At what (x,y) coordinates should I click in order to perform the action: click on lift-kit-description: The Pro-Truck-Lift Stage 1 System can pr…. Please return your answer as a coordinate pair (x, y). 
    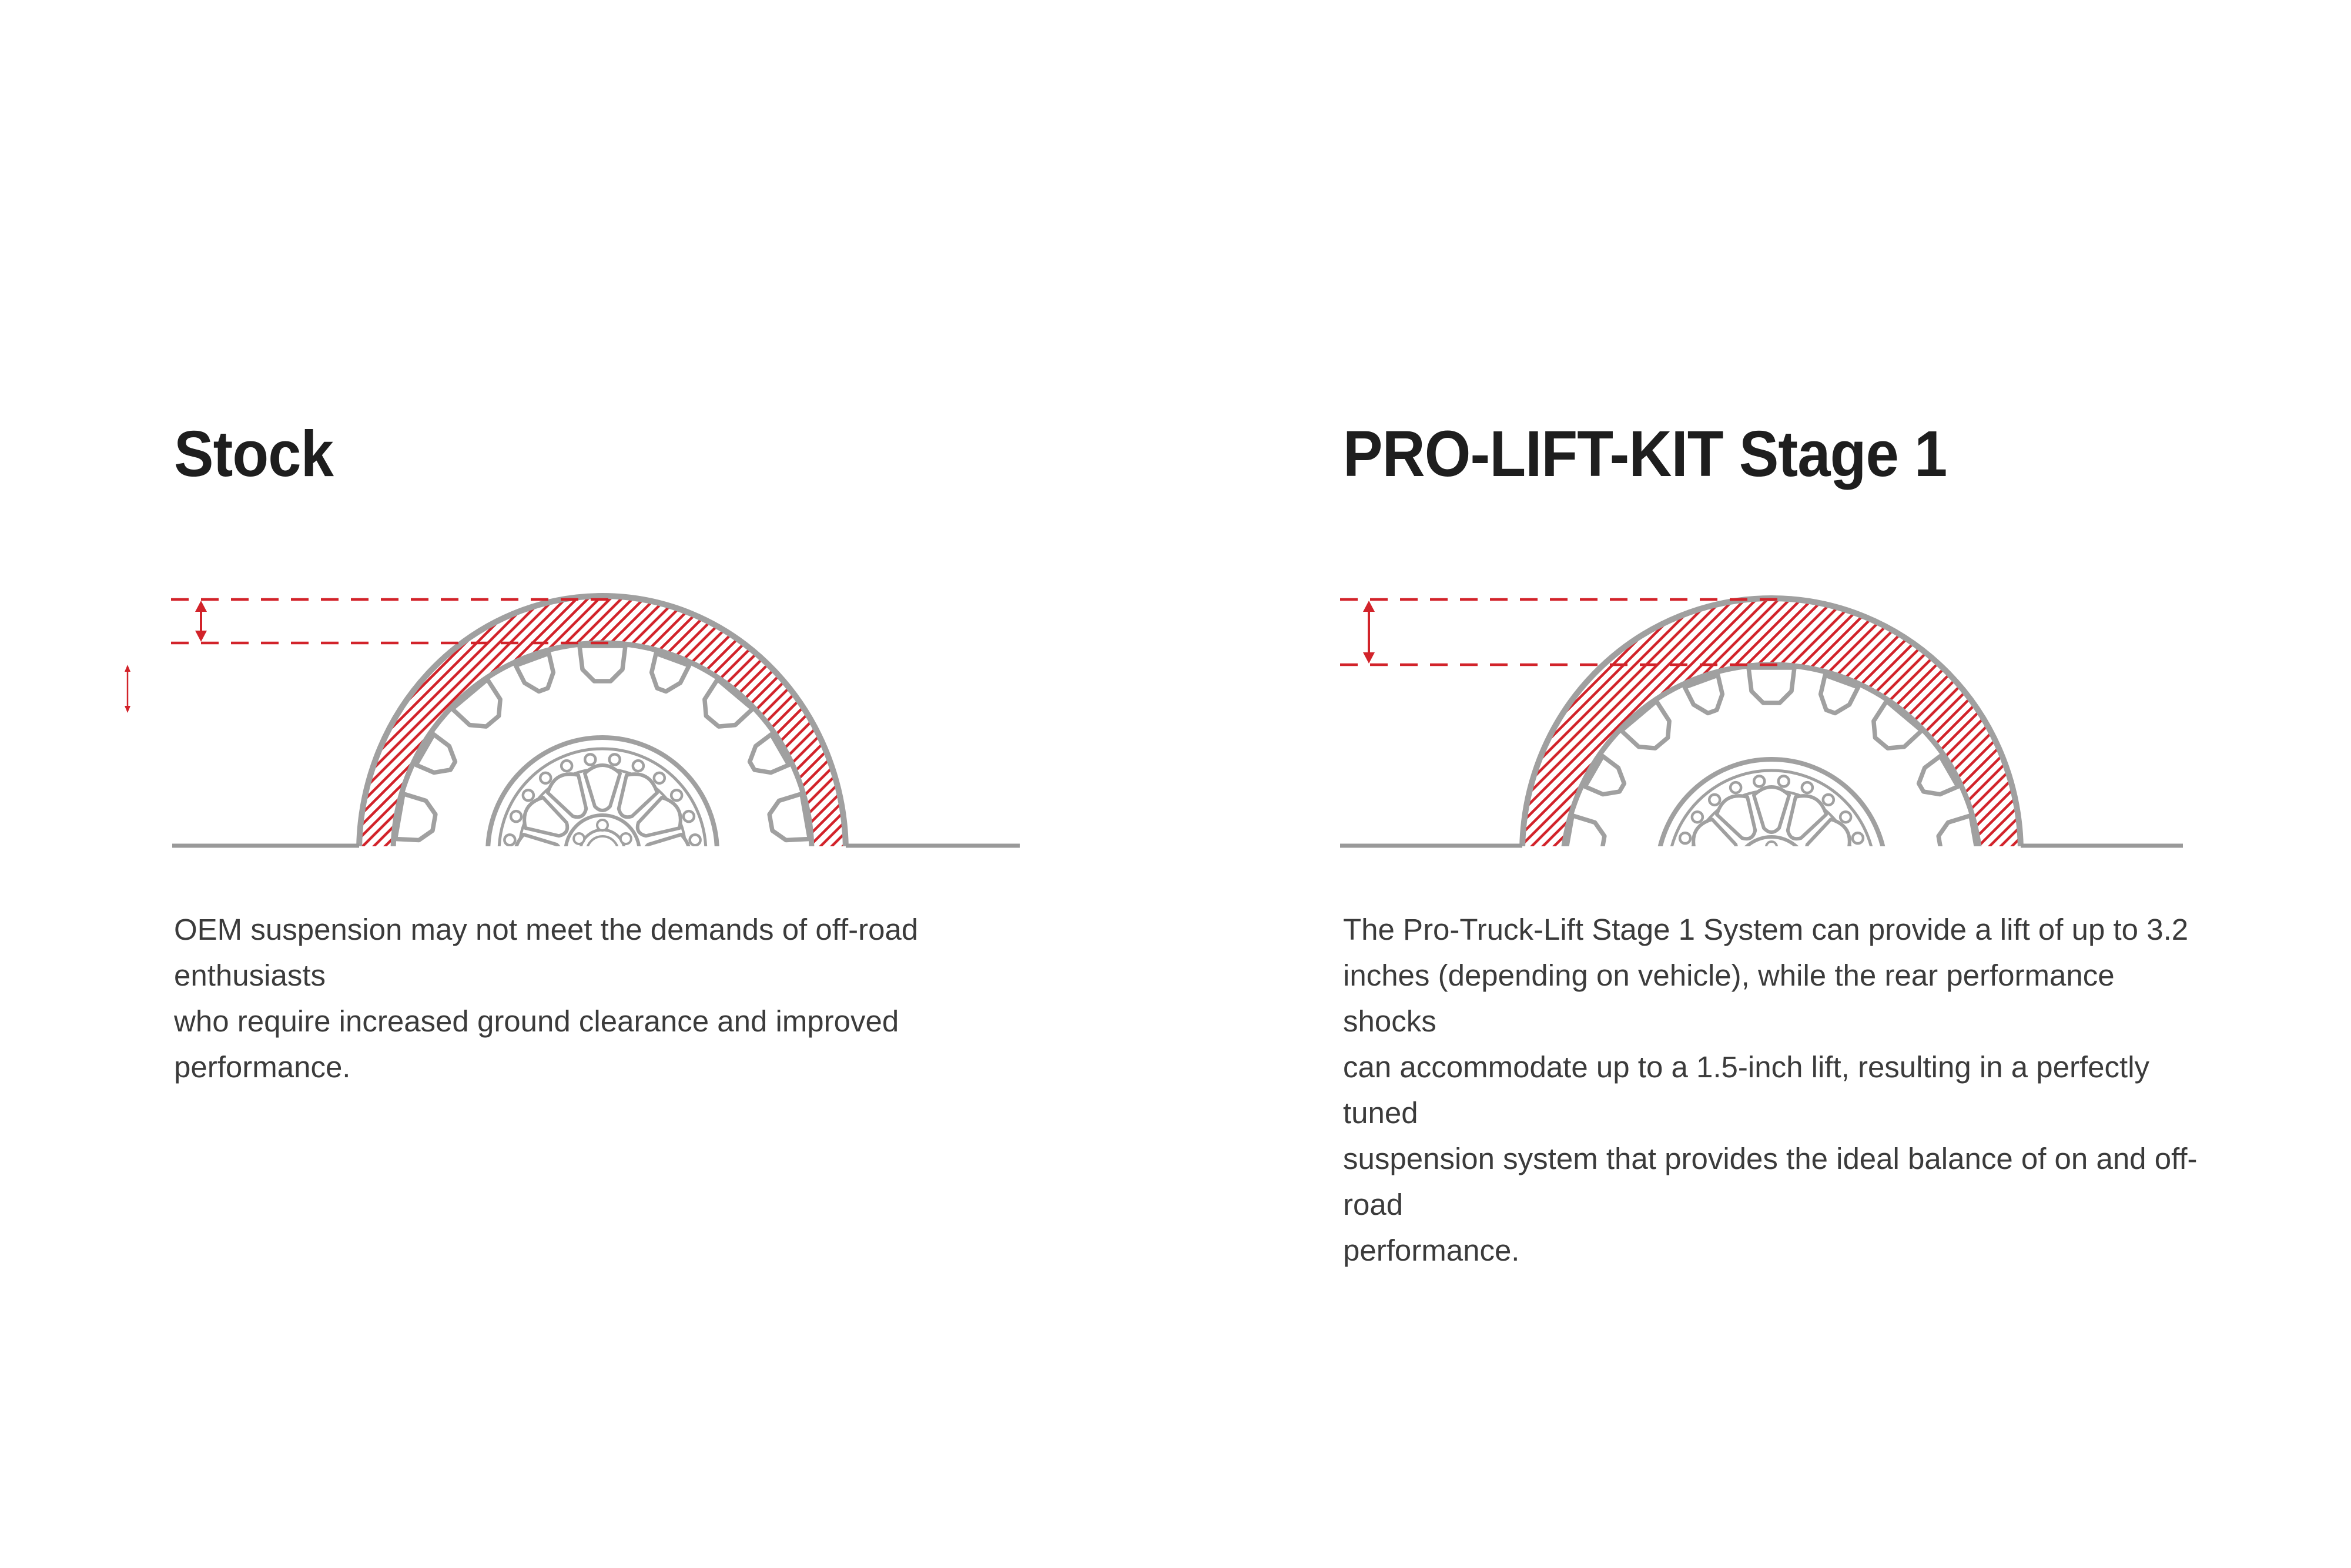
    Looking at the image, I should click on (1770, 1090).